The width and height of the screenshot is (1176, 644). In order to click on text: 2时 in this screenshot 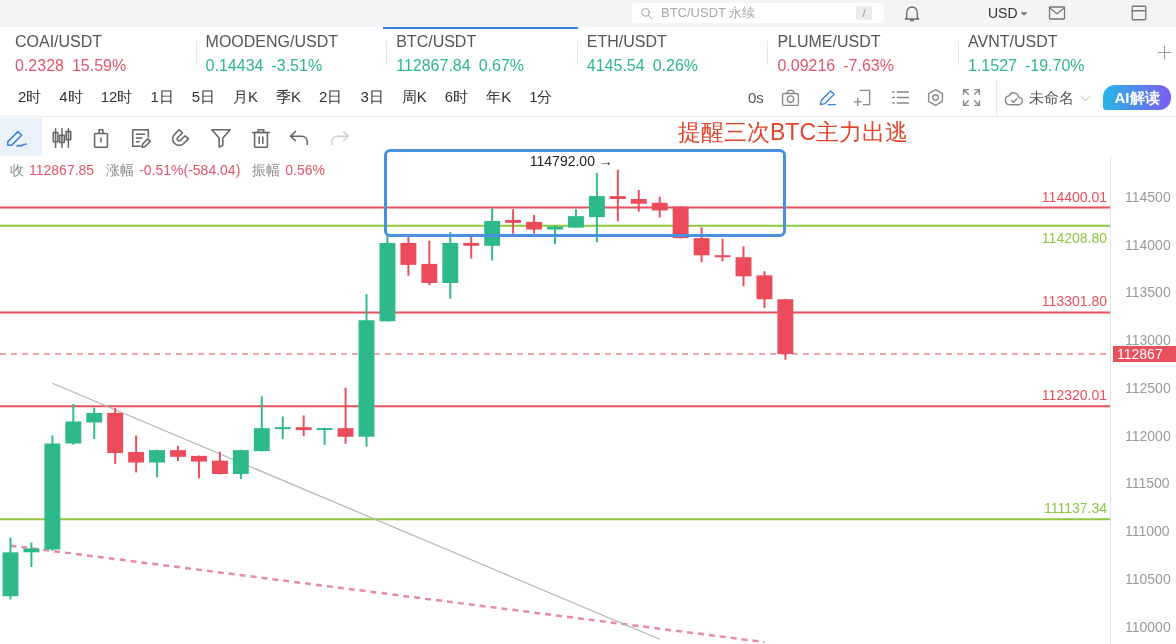, I will do `click(30, 97)`.